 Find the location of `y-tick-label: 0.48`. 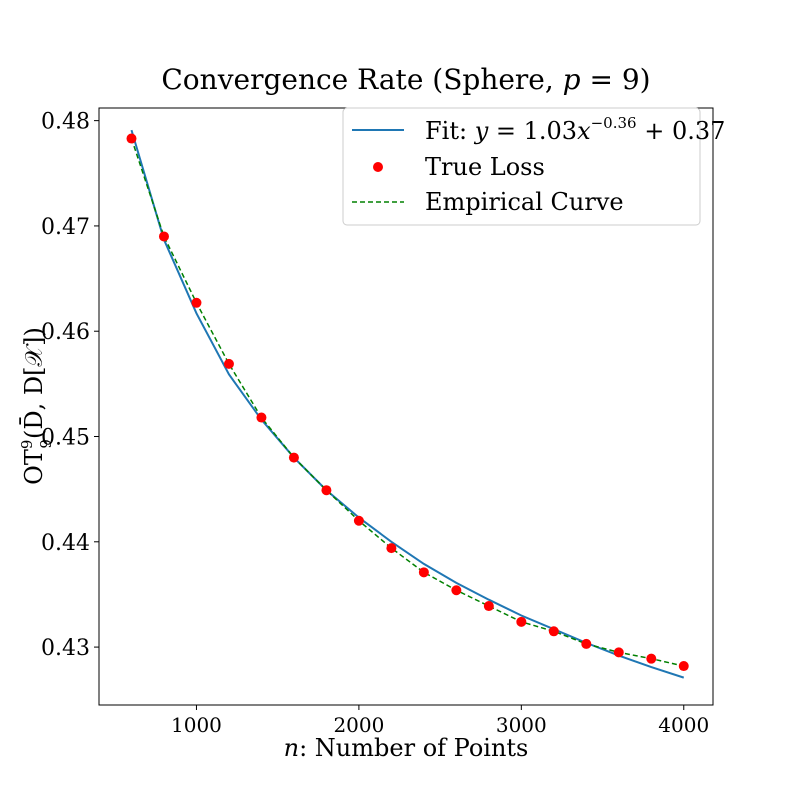

y-tick-label: 0.48 is located at coordinates (65, 122).